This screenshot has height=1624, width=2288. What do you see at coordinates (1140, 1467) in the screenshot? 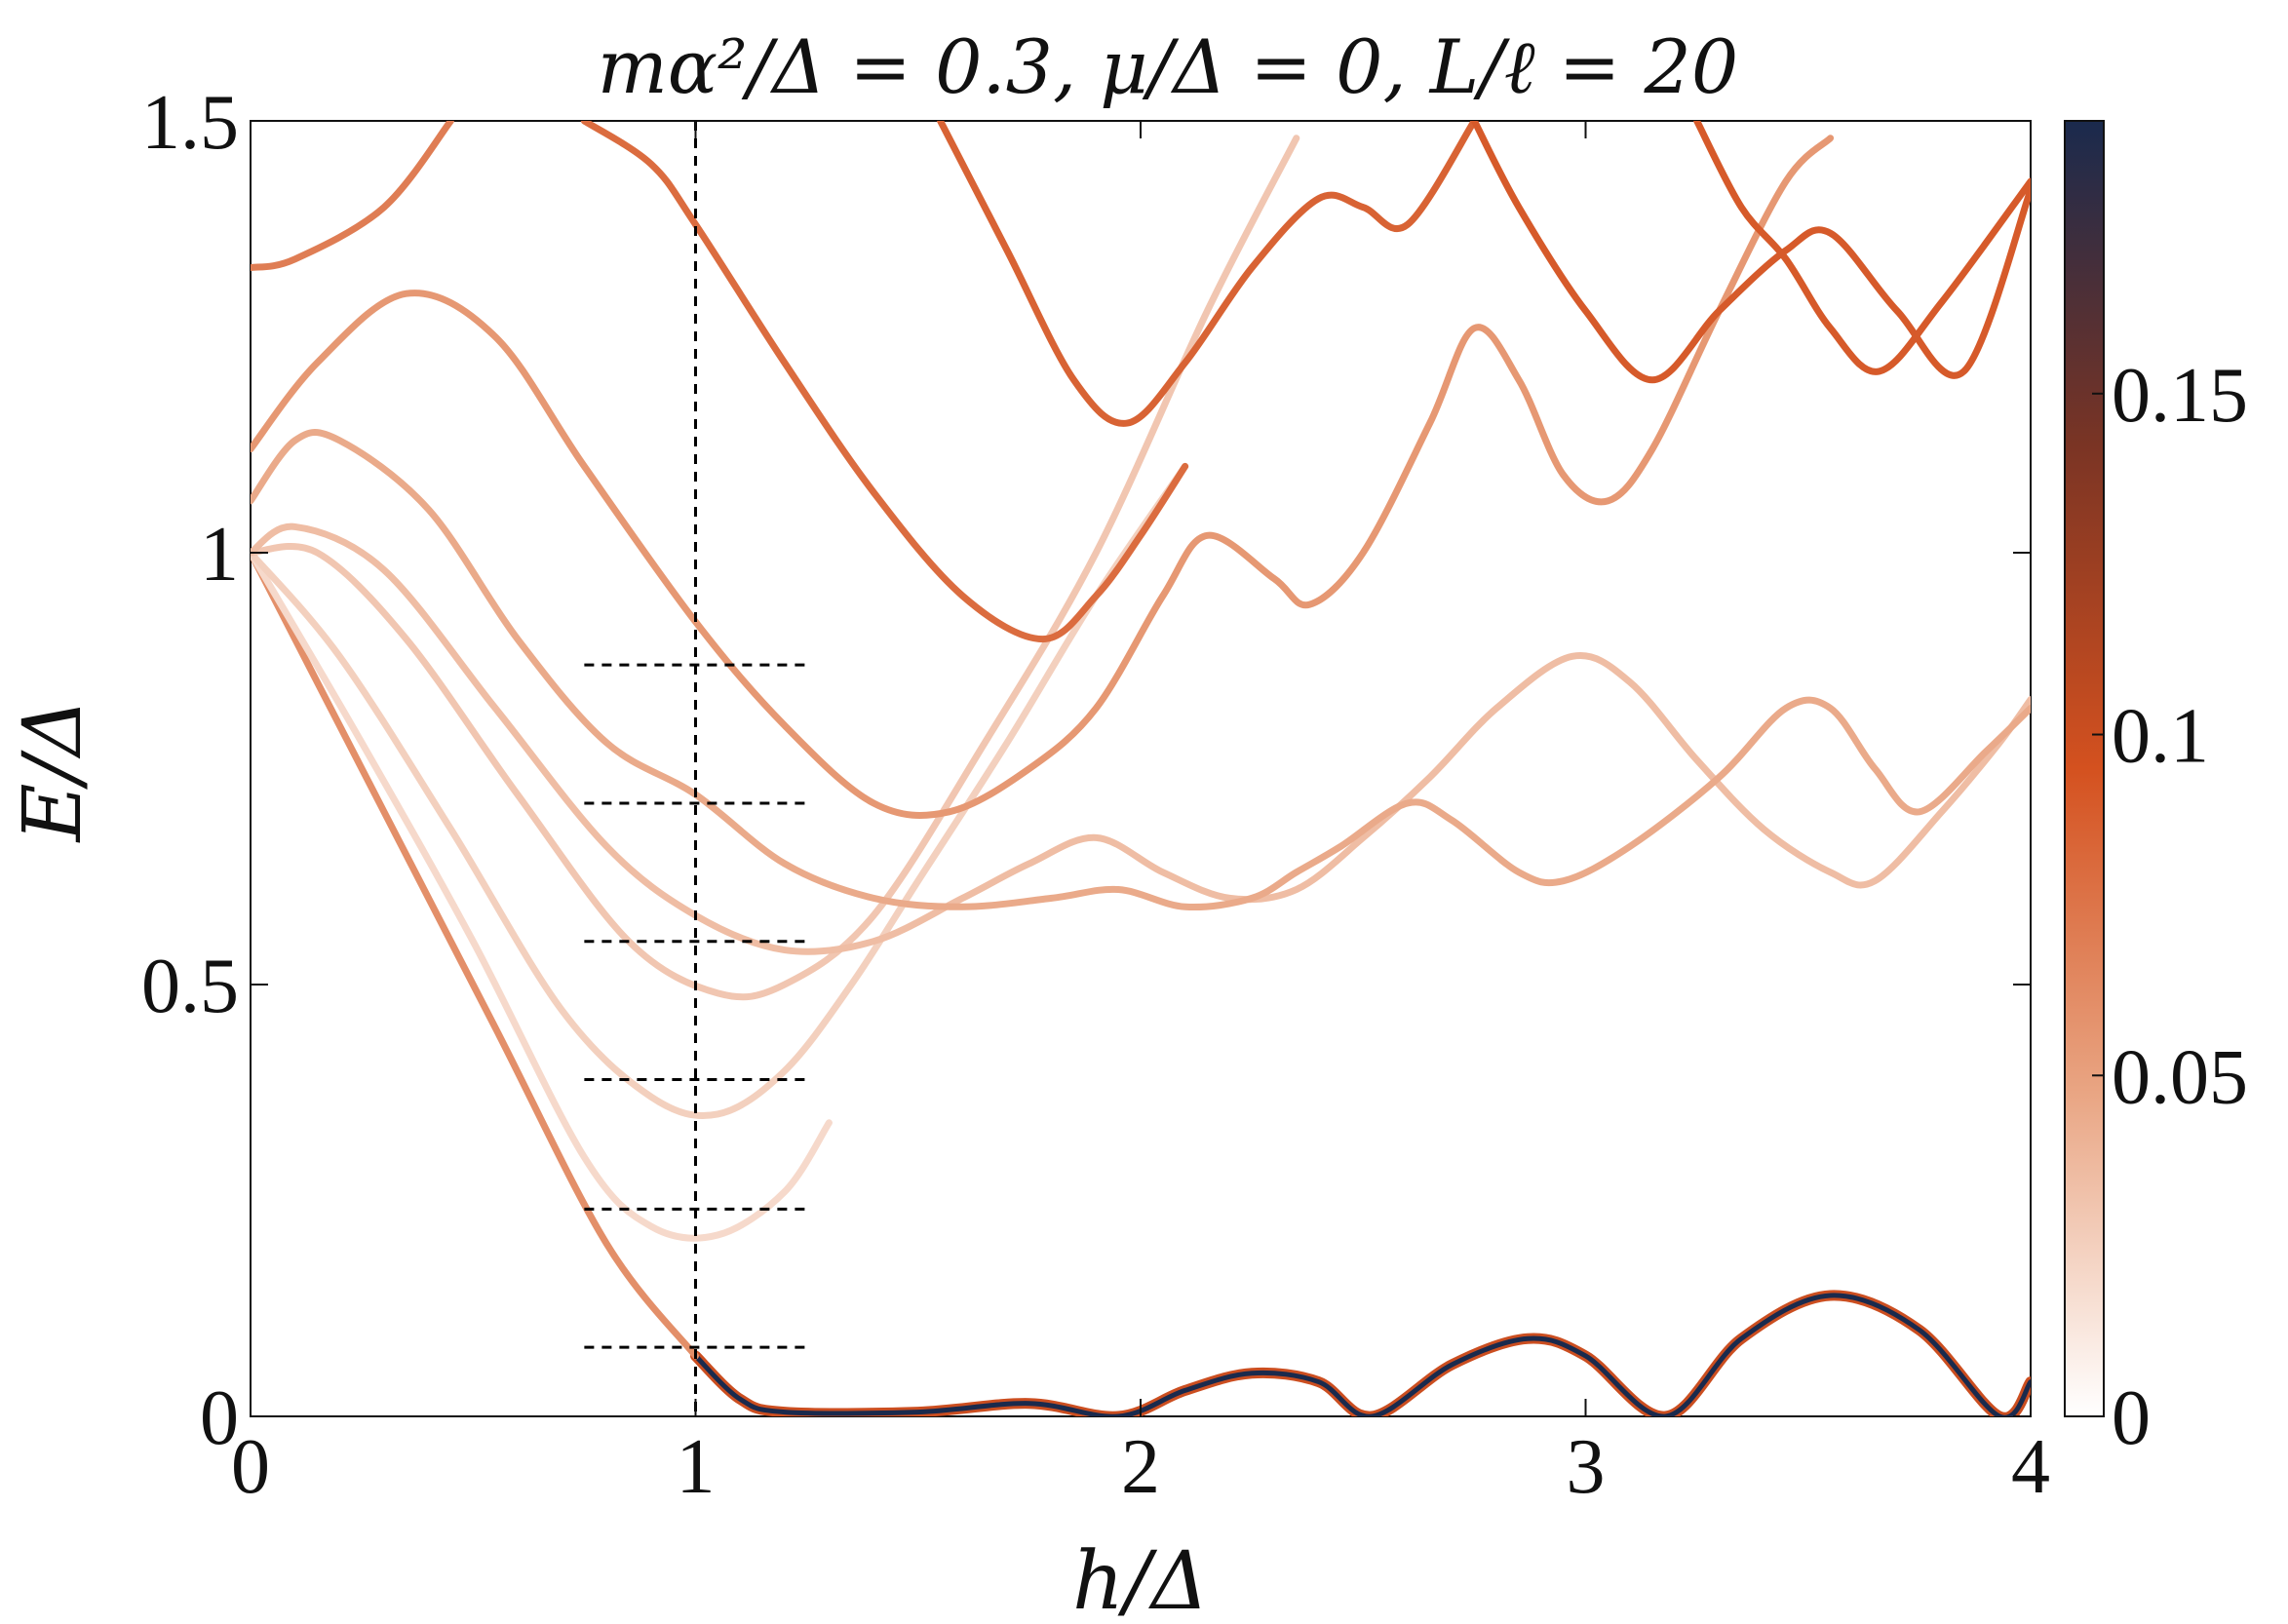
I see `x-tick-label: 2` at bounding box center [1140, 1467].